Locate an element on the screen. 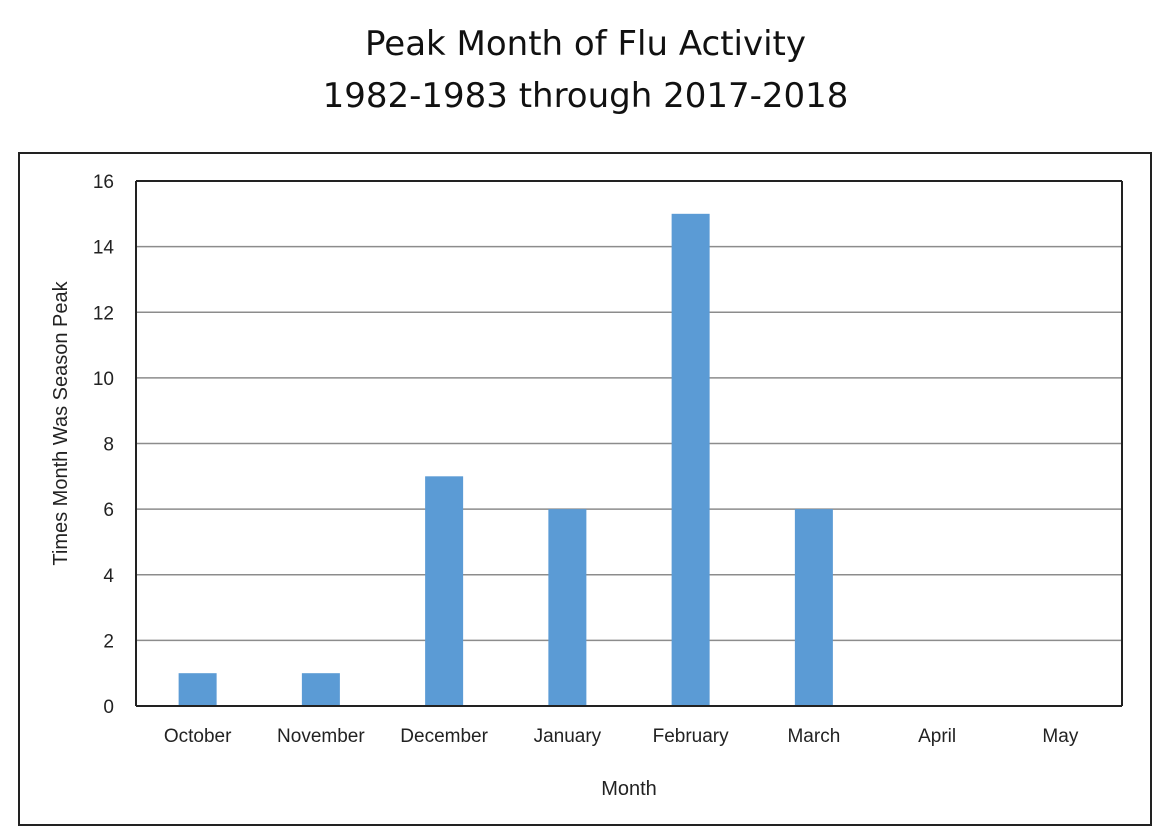  bar-february is located at coordinates (690, 459).